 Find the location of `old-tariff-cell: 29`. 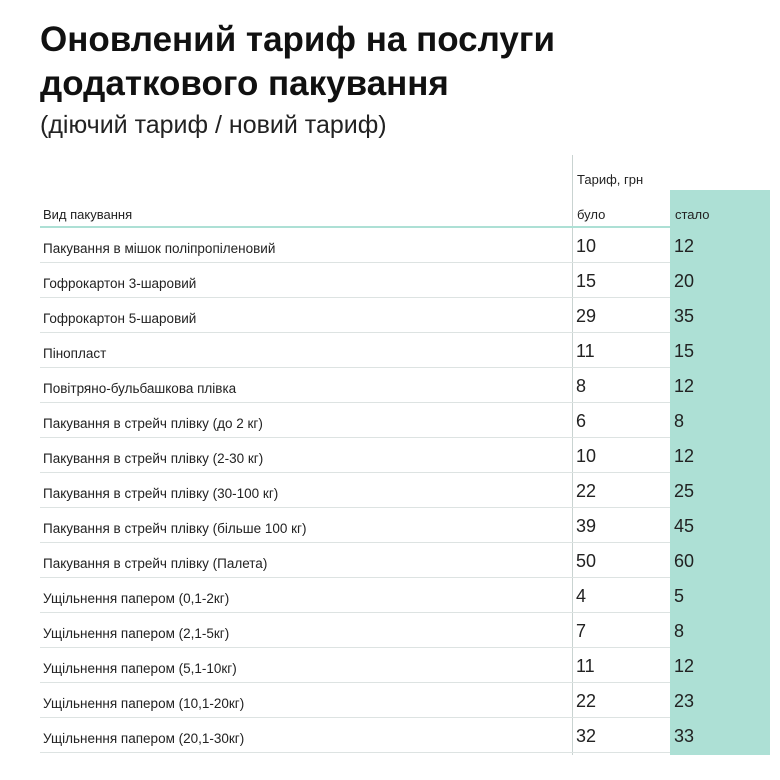

old-tariff-cell: 29 is located at coordinates (586, 316).